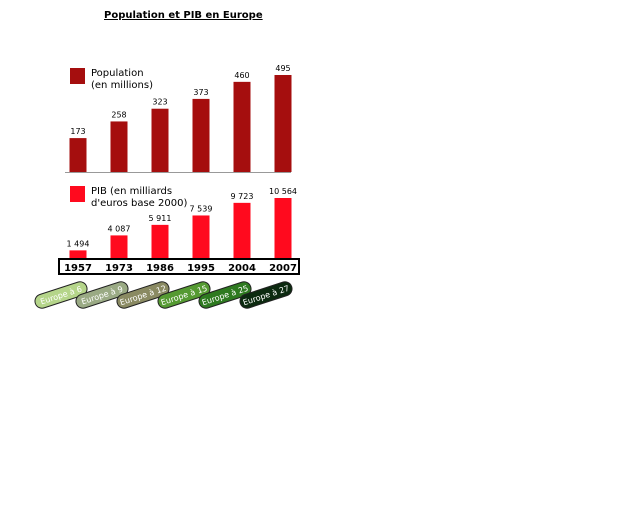 The height and width of the screenshot is (512, 640). What do you see at coordinates (241, 75) in the screenshot?
I see `data-label-population-2004: 460` at bounding box center [241, 75].